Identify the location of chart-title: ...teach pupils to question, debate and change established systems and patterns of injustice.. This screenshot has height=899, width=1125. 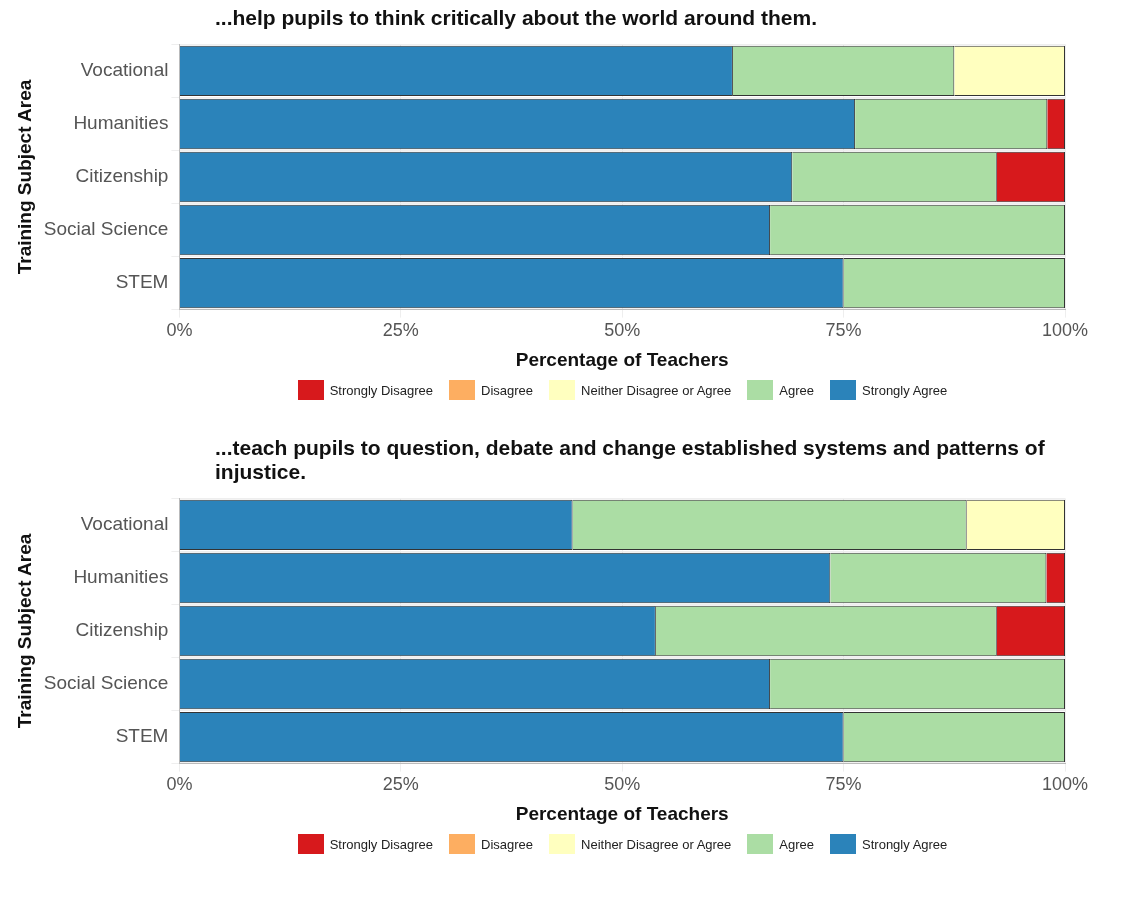
(630, 459).